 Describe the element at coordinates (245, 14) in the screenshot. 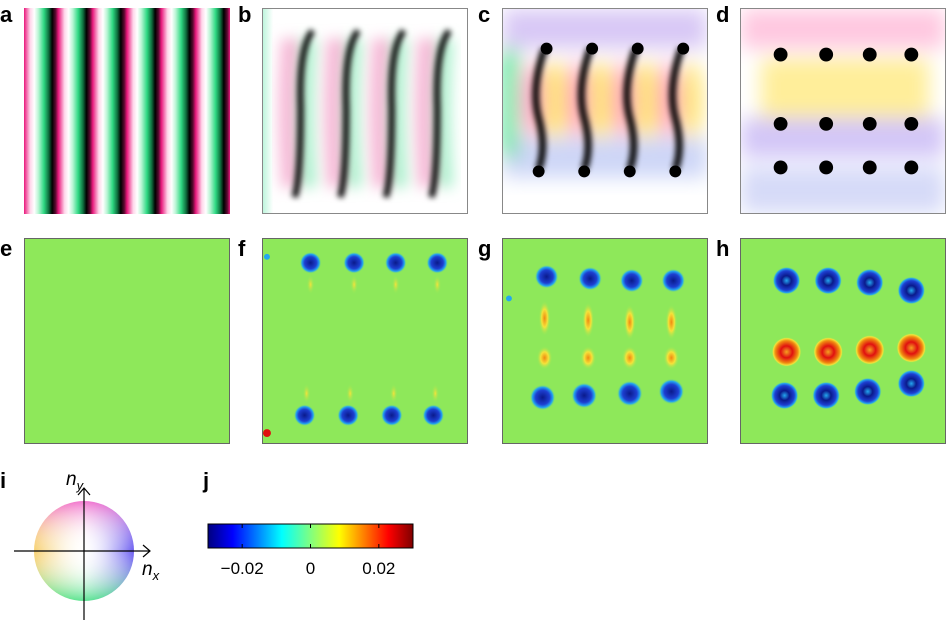

I see `panel-label-b: b` at that location.